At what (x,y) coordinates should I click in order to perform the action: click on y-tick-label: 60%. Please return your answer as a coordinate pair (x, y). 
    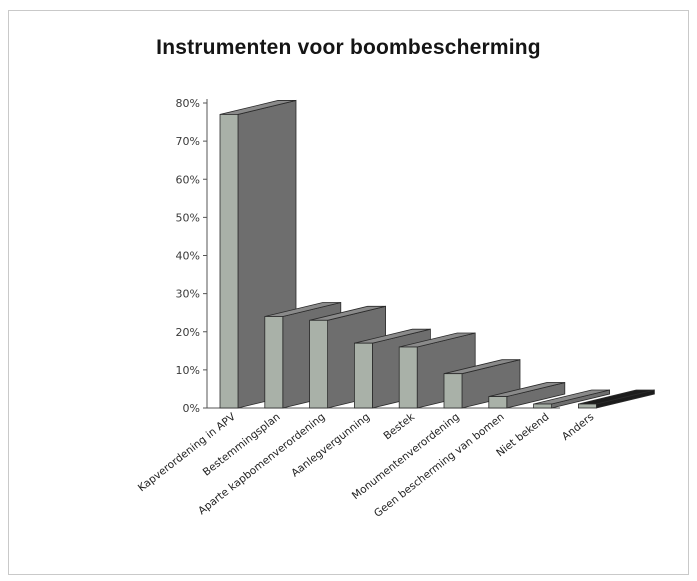
    Looking at the image, I should click on (188, 179).